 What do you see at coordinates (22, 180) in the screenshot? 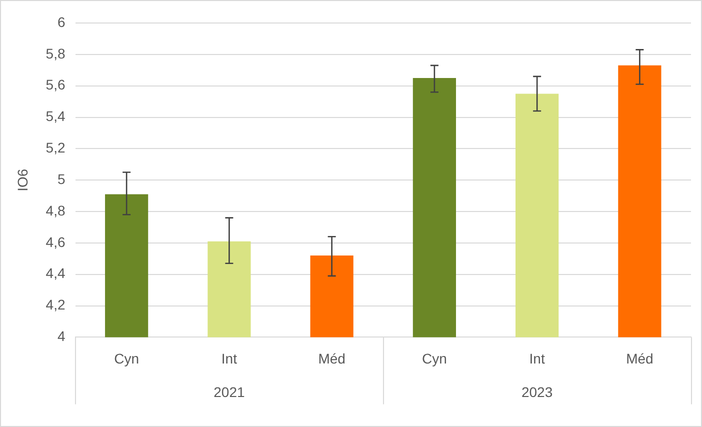
I see `y-axis-title: IO6` at bounding box center [22, 180].